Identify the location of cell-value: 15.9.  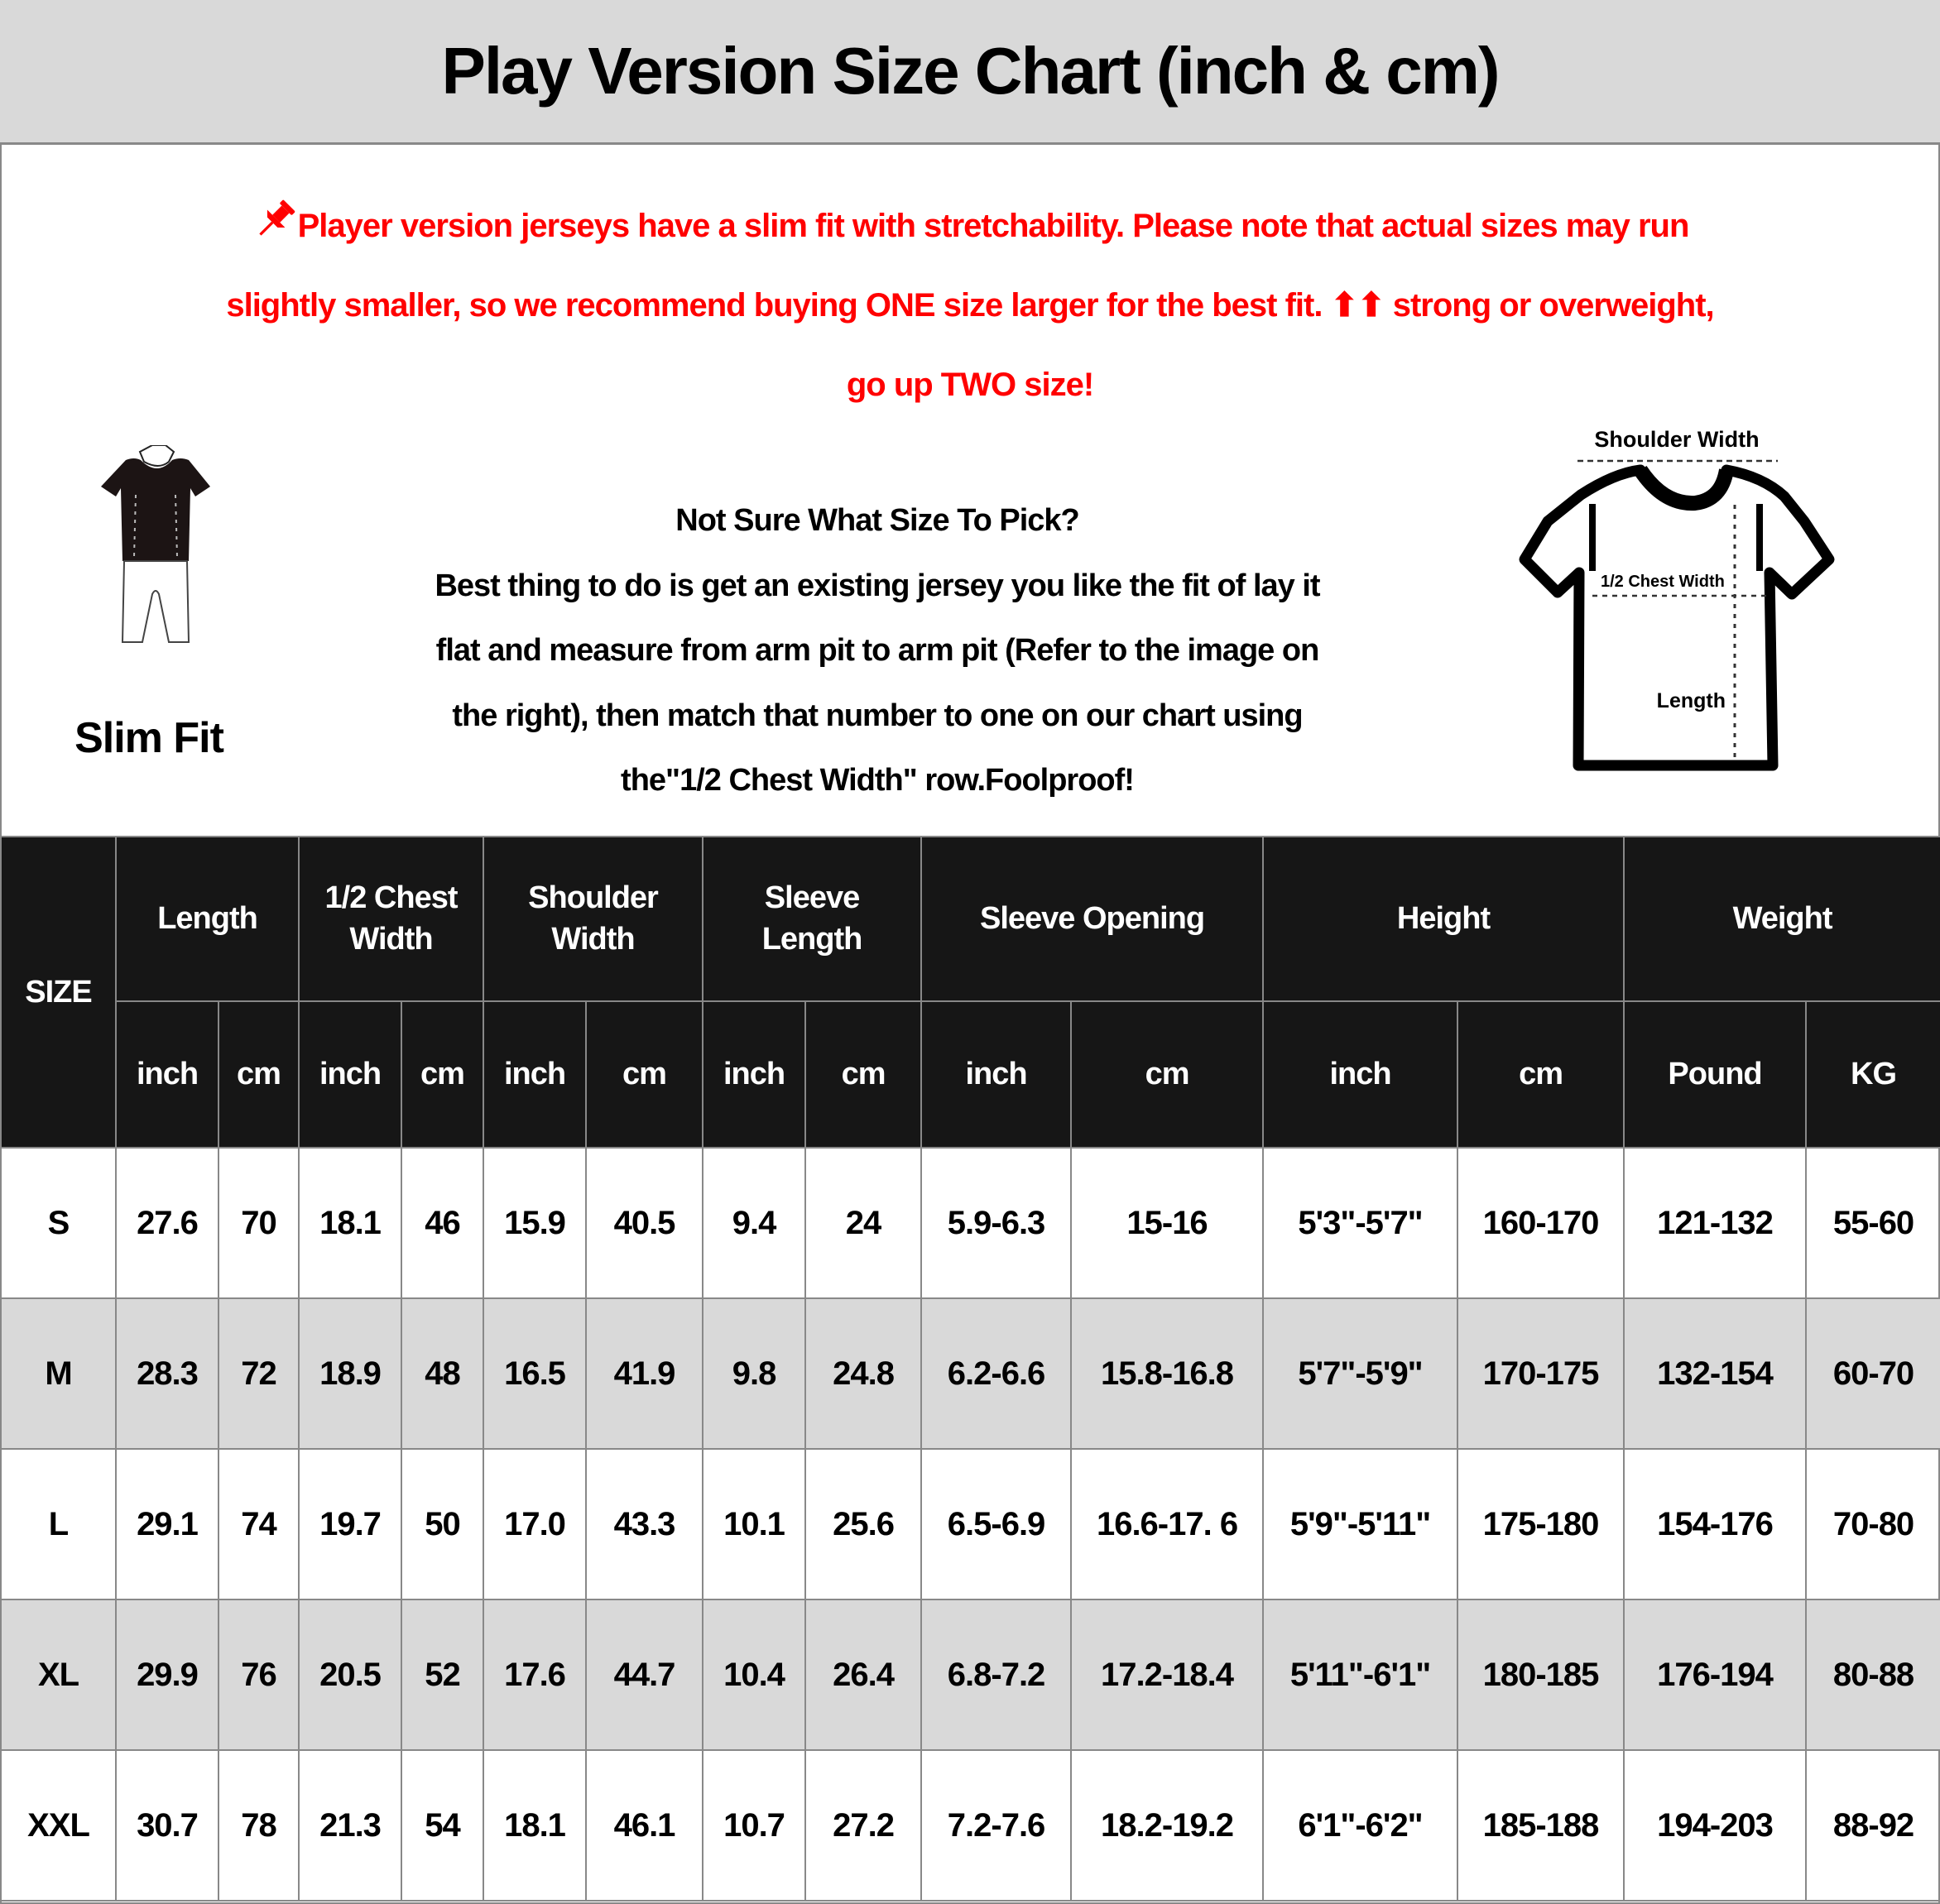
(535, 1222).